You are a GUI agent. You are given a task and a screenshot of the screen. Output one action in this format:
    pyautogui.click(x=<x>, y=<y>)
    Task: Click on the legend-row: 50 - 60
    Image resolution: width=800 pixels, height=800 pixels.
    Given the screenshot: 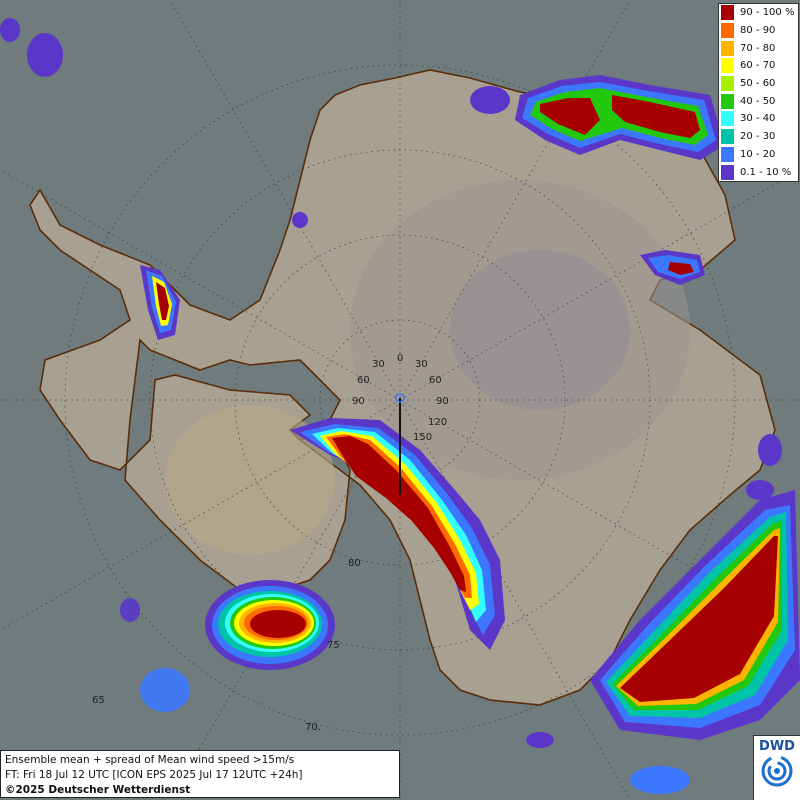 What is the action you would take?
    pyautogui.click(x=758, y=84)
    